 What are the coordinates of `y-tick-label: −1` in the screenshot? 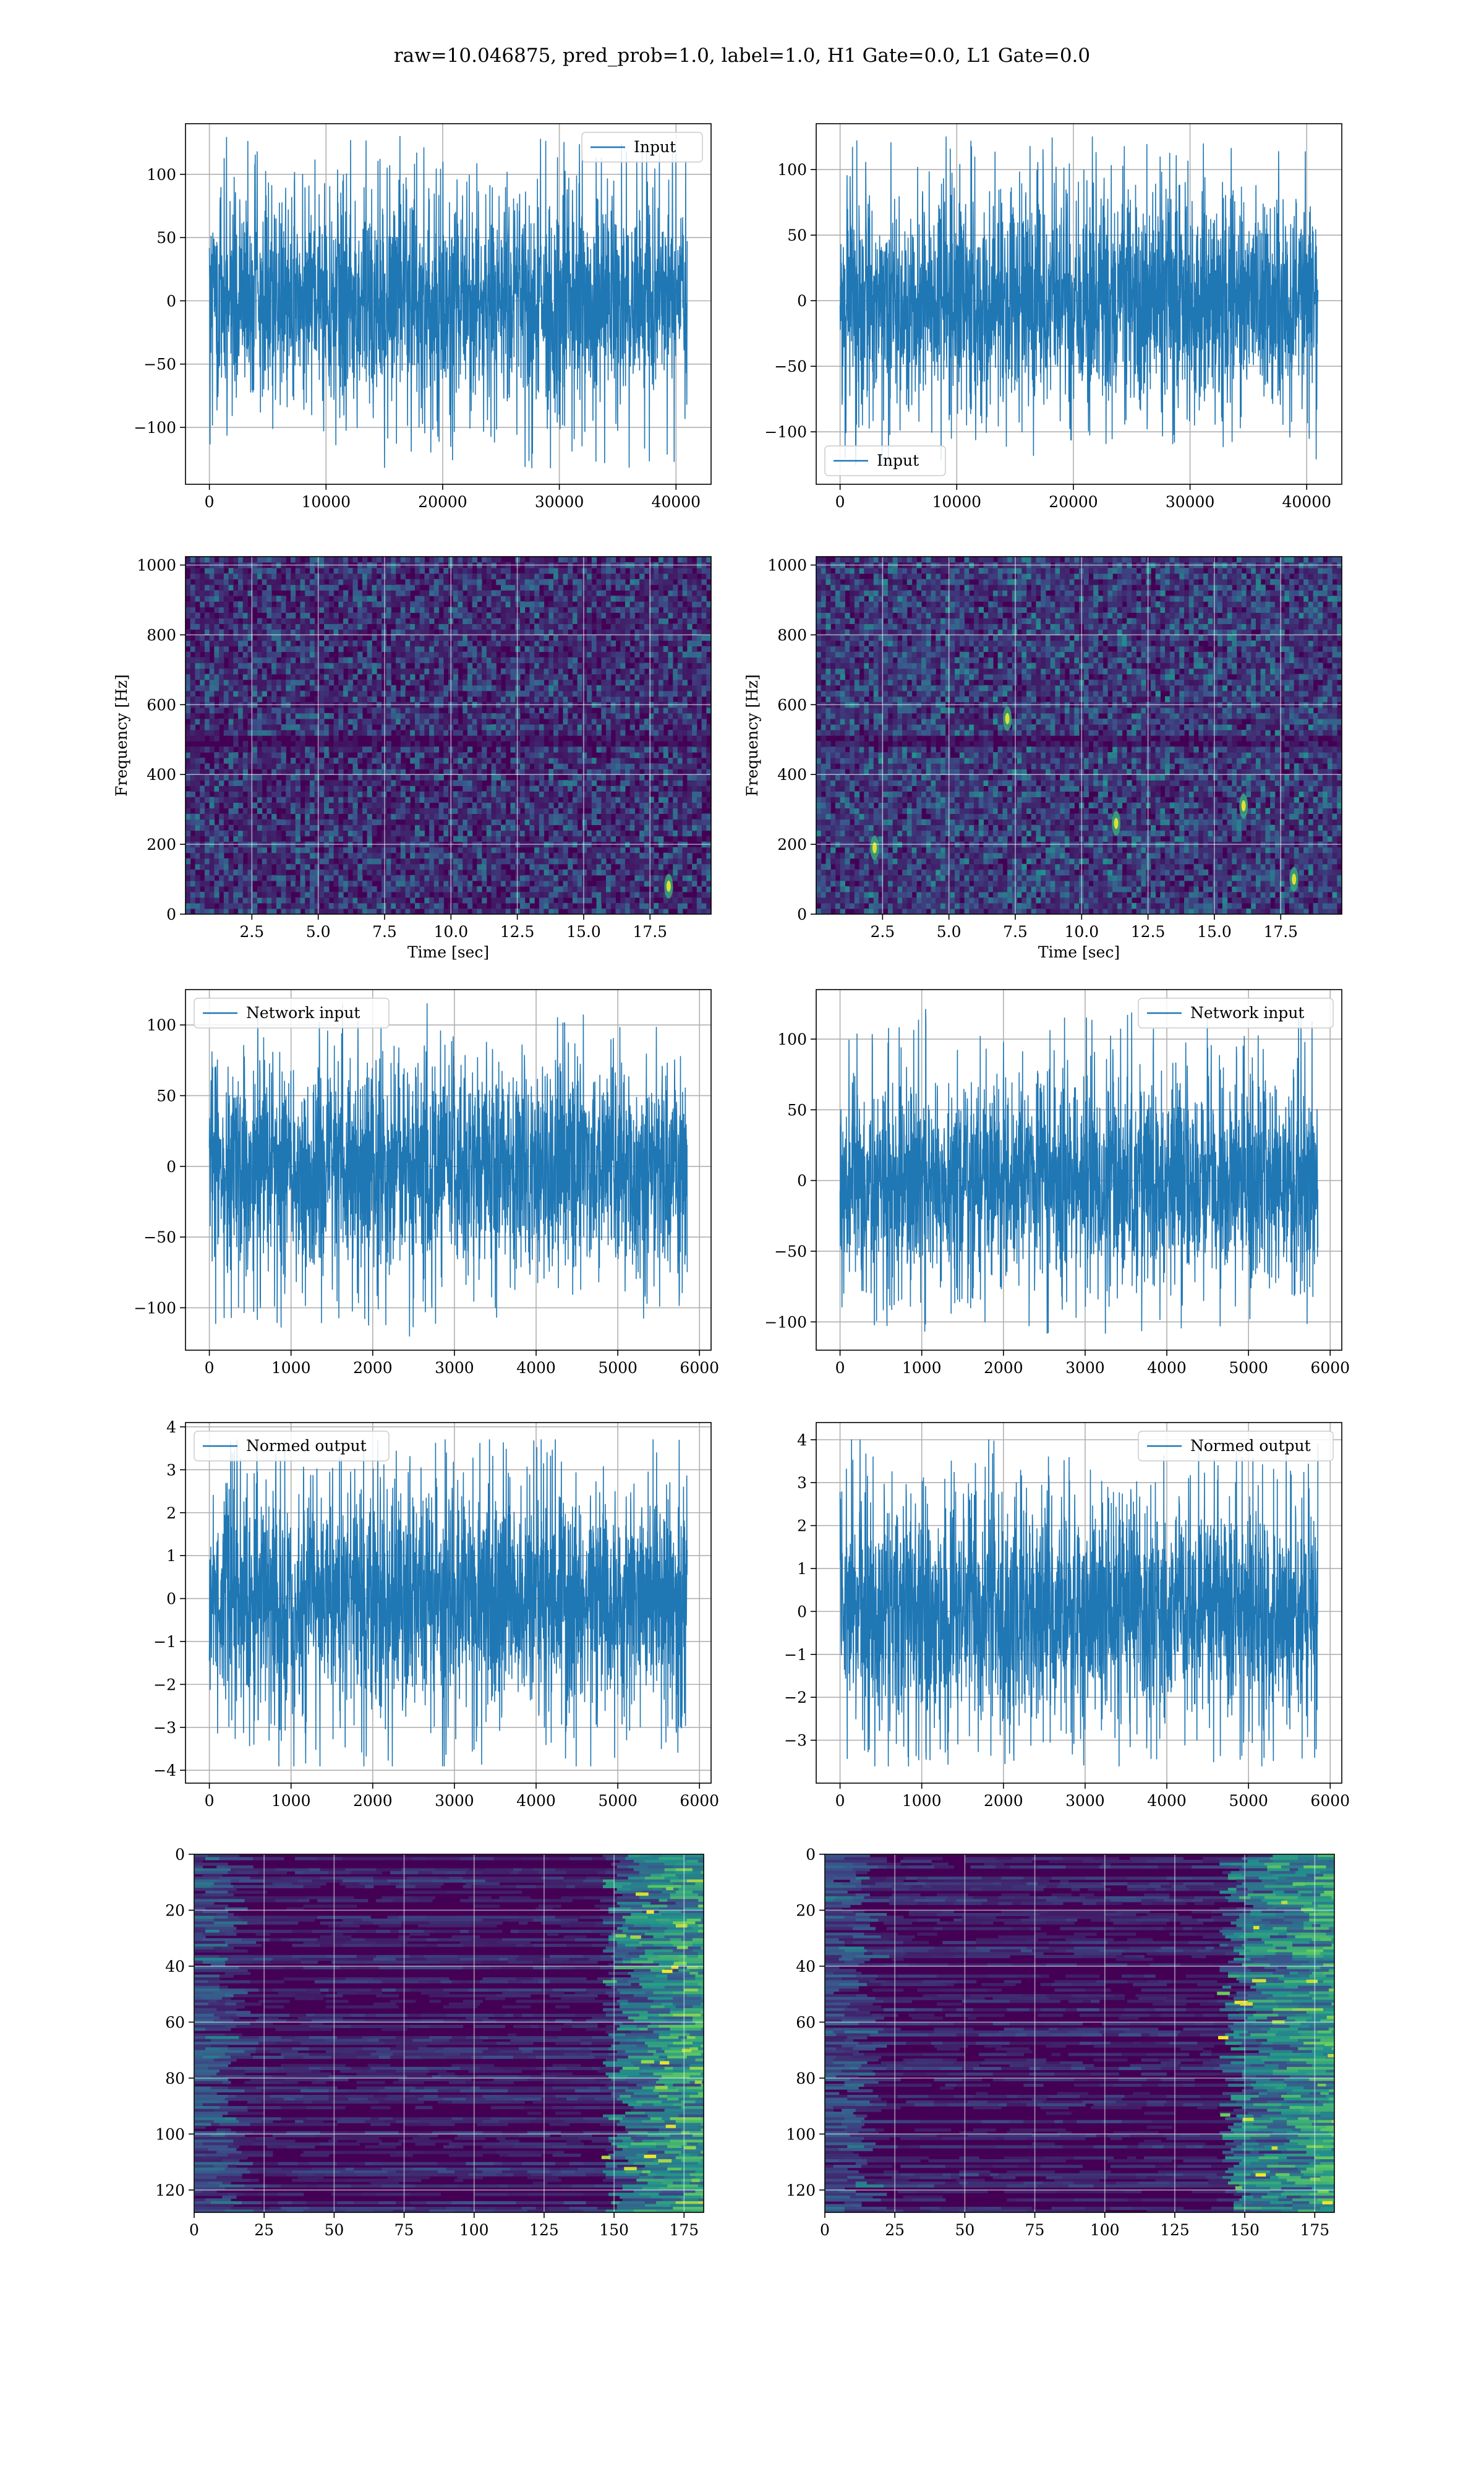 It's located at (164, 1642).